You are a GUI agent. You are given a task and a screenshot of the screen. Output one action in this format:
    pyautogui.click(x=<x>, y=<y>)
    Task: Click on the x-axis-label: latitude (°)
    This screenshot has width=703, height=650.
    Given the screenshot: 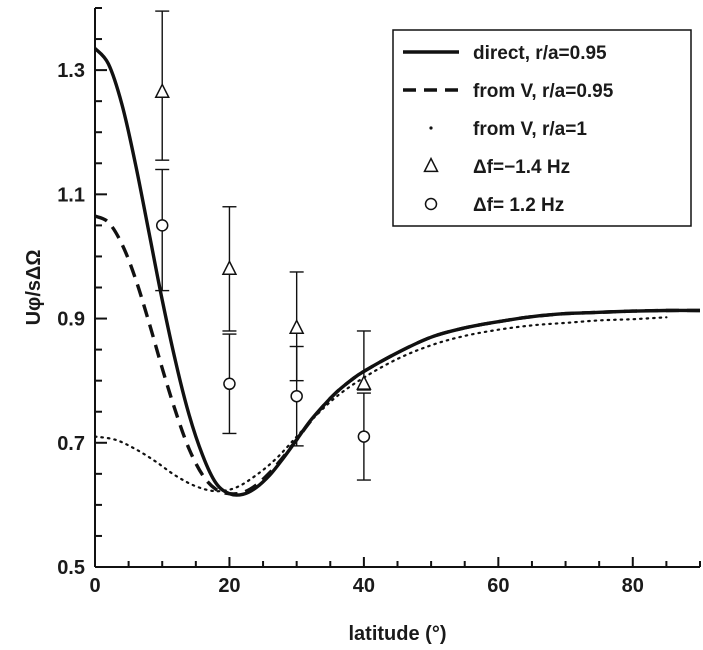 What is the action you would take?
    pyautogui.click(x=398, y=634)
    